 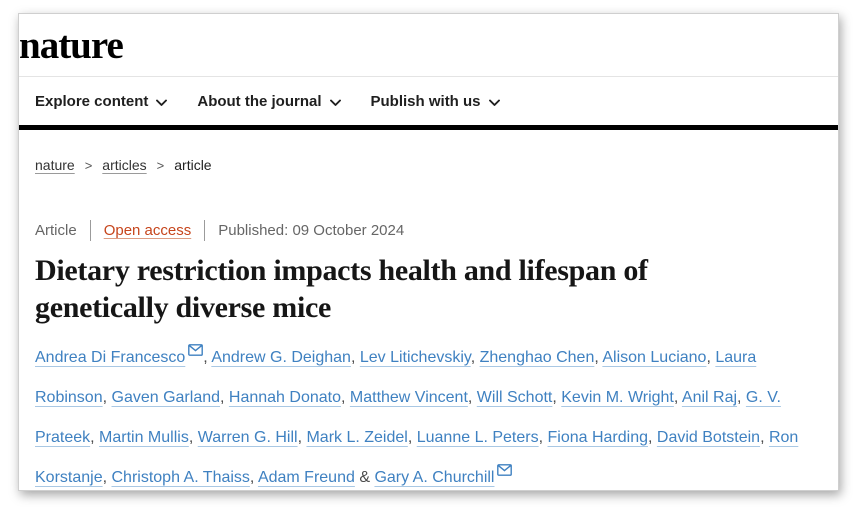 I want to click on breadcrumb-current: article, so click(x=193, y=165).